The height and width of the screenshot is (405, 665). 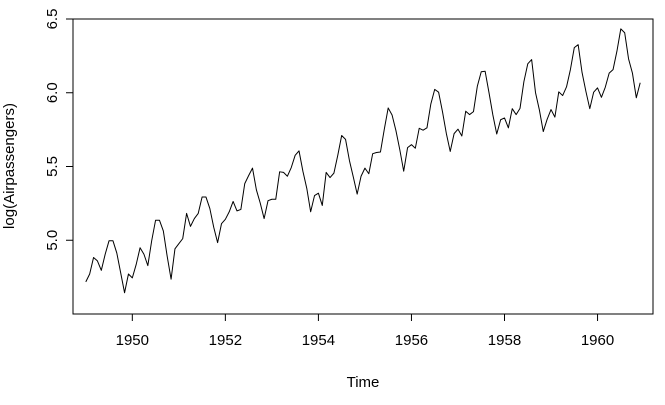 I want to click on y-tick-label: 6.5, so click(x=52, y=19).